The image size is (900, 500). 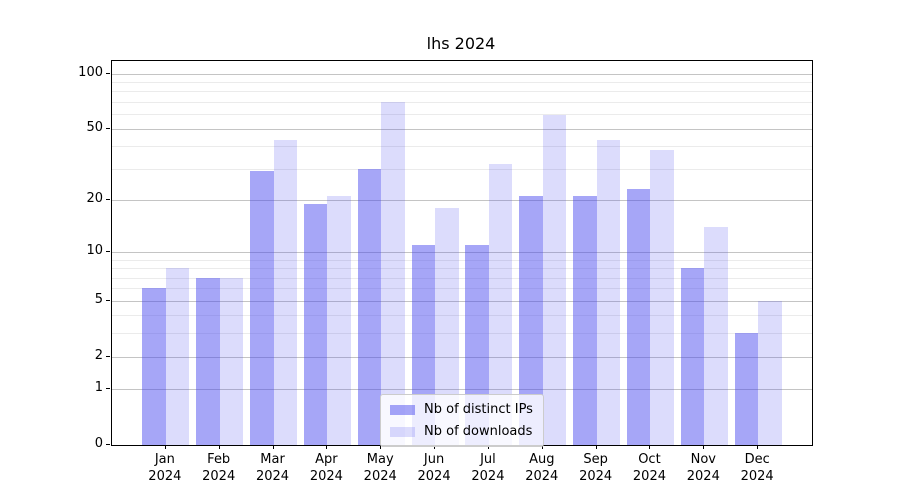 What do you see at coordinates (649, 468) in the screenshot?
I see `x-tick-label: Oct 2024` at bounding box center [649, 468].